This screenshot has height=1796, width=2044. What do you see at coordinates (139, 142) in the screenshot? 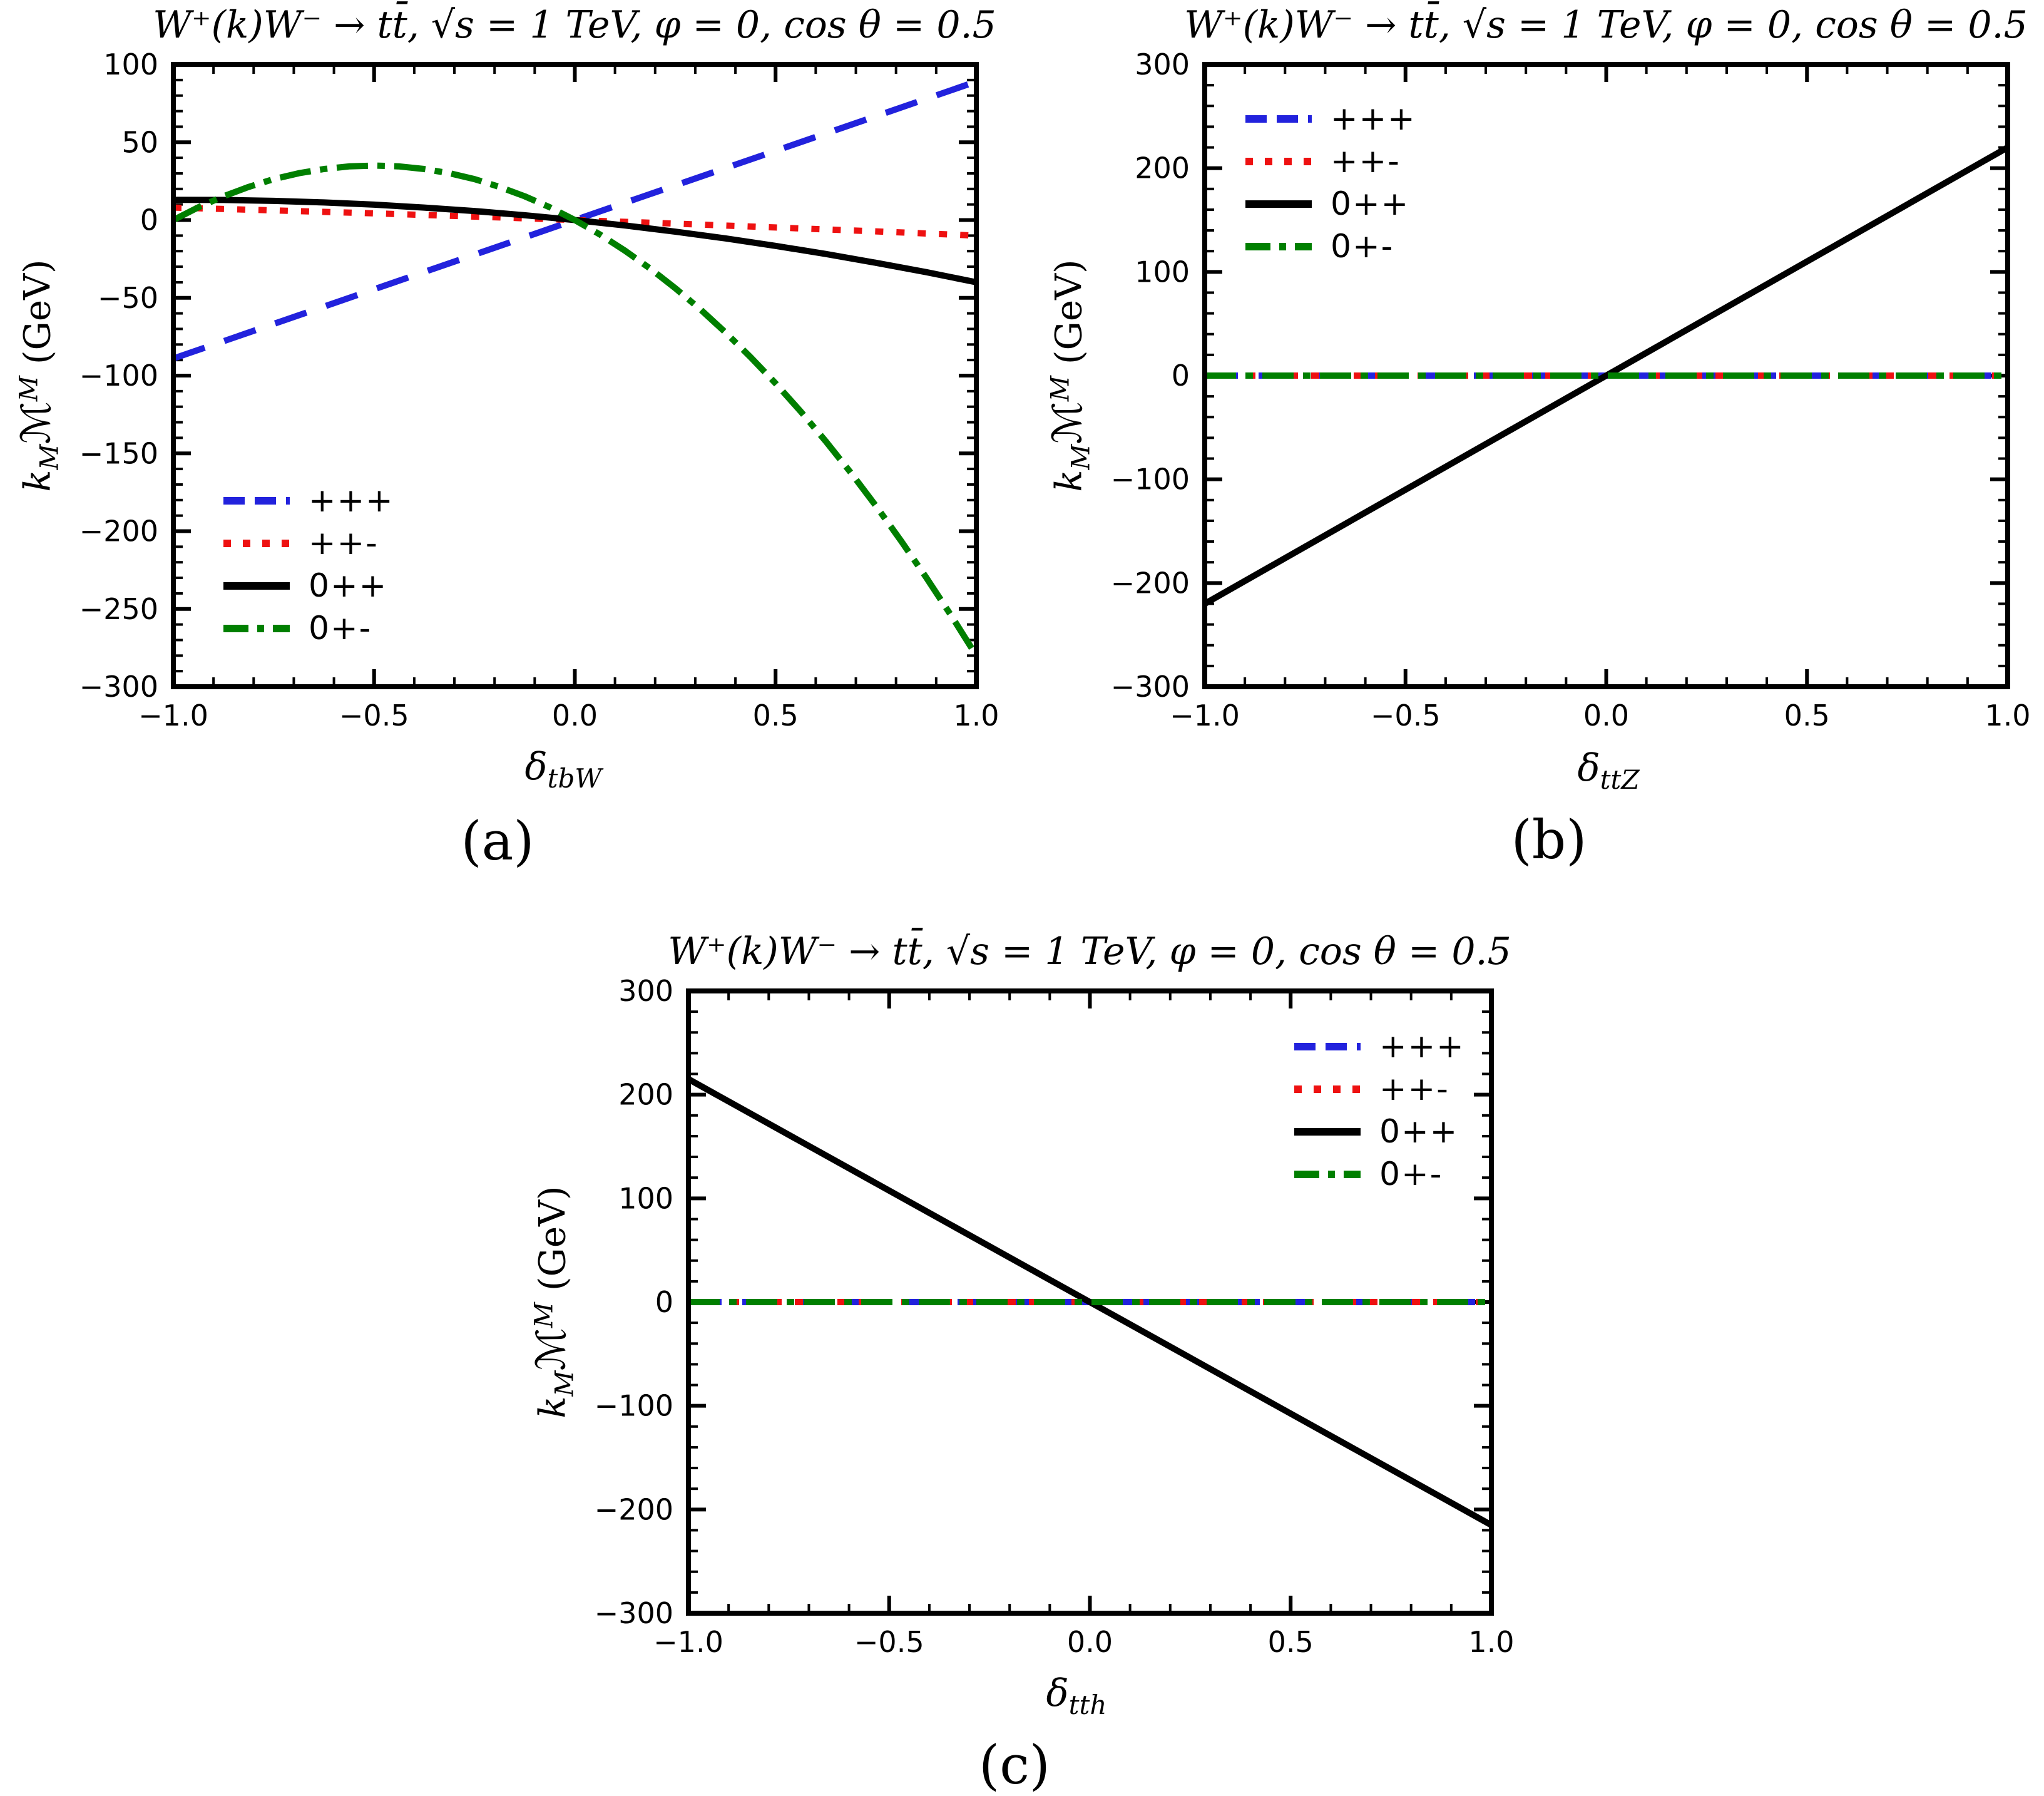
I see `y-tick-label: 50` at bounding box center [139, 142].